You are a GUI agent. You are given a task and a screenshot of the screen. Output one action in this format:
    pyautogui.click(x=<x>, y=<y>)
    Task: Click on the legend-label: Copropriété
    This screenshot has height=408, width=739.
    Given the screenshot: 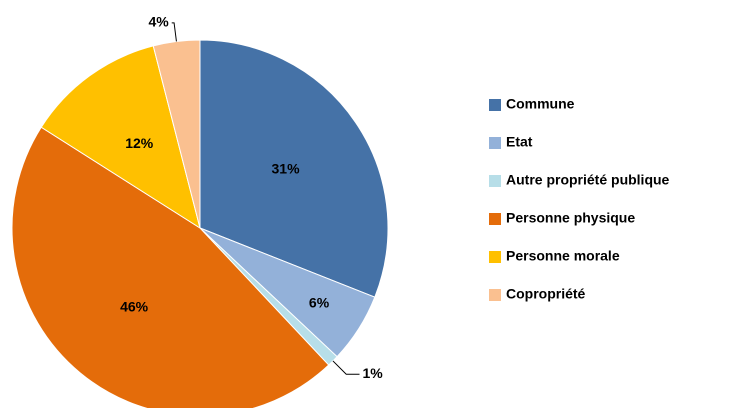 What is the action you would take?
    pyautogui.click(x=546, y=294)
    